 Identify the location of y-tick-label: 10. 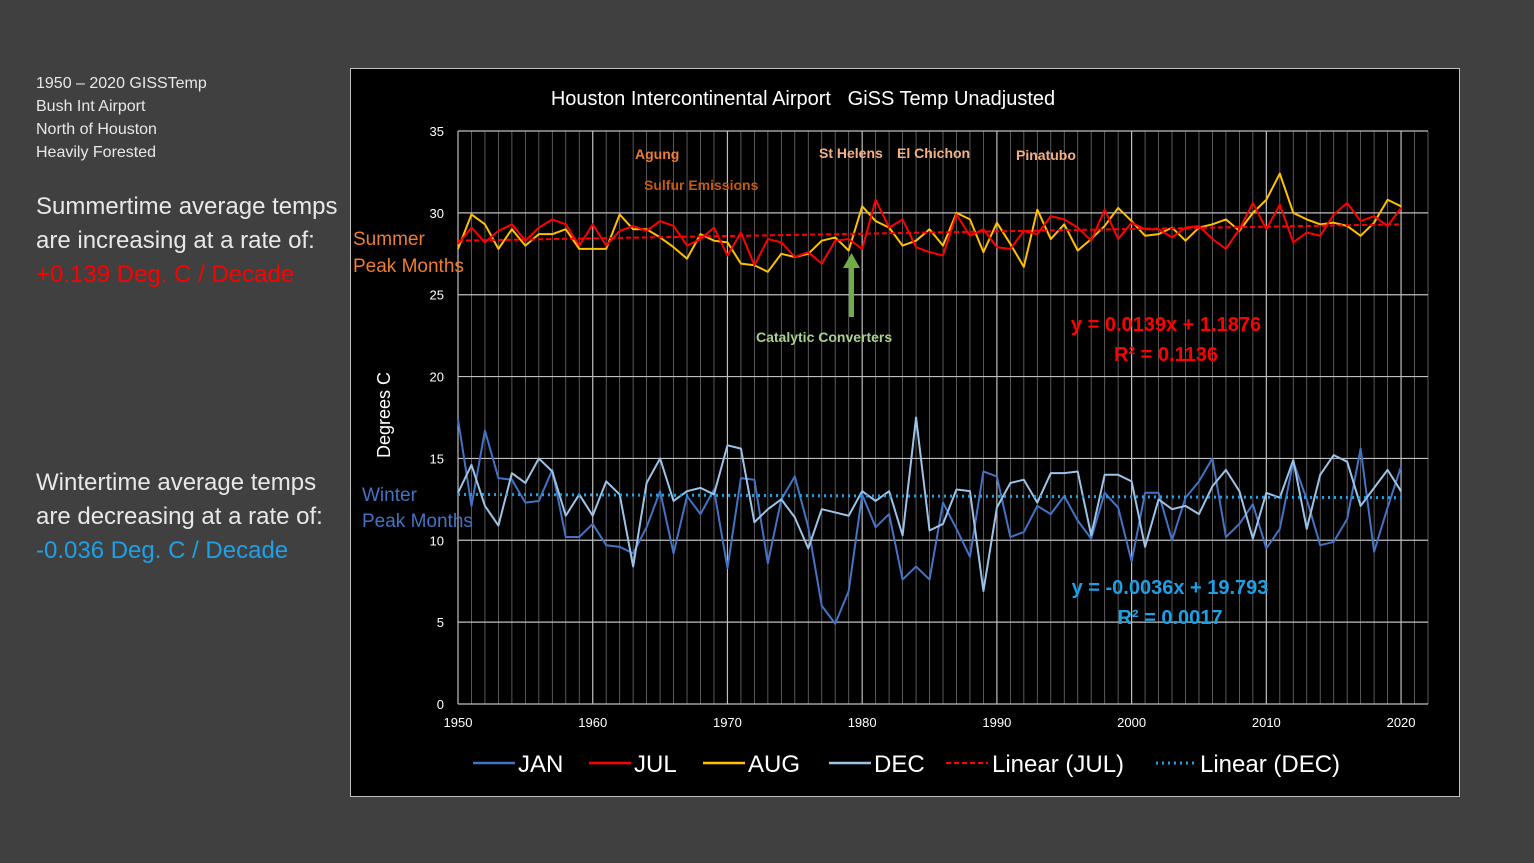
(437, 540).